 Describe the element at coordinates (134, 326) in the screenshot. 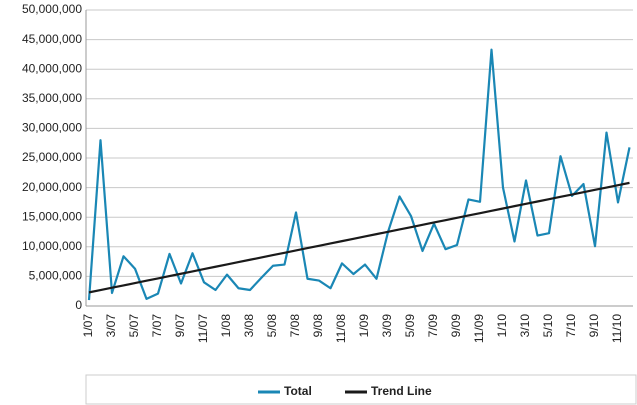

I see `x-tick-label: 5/07` at that location.